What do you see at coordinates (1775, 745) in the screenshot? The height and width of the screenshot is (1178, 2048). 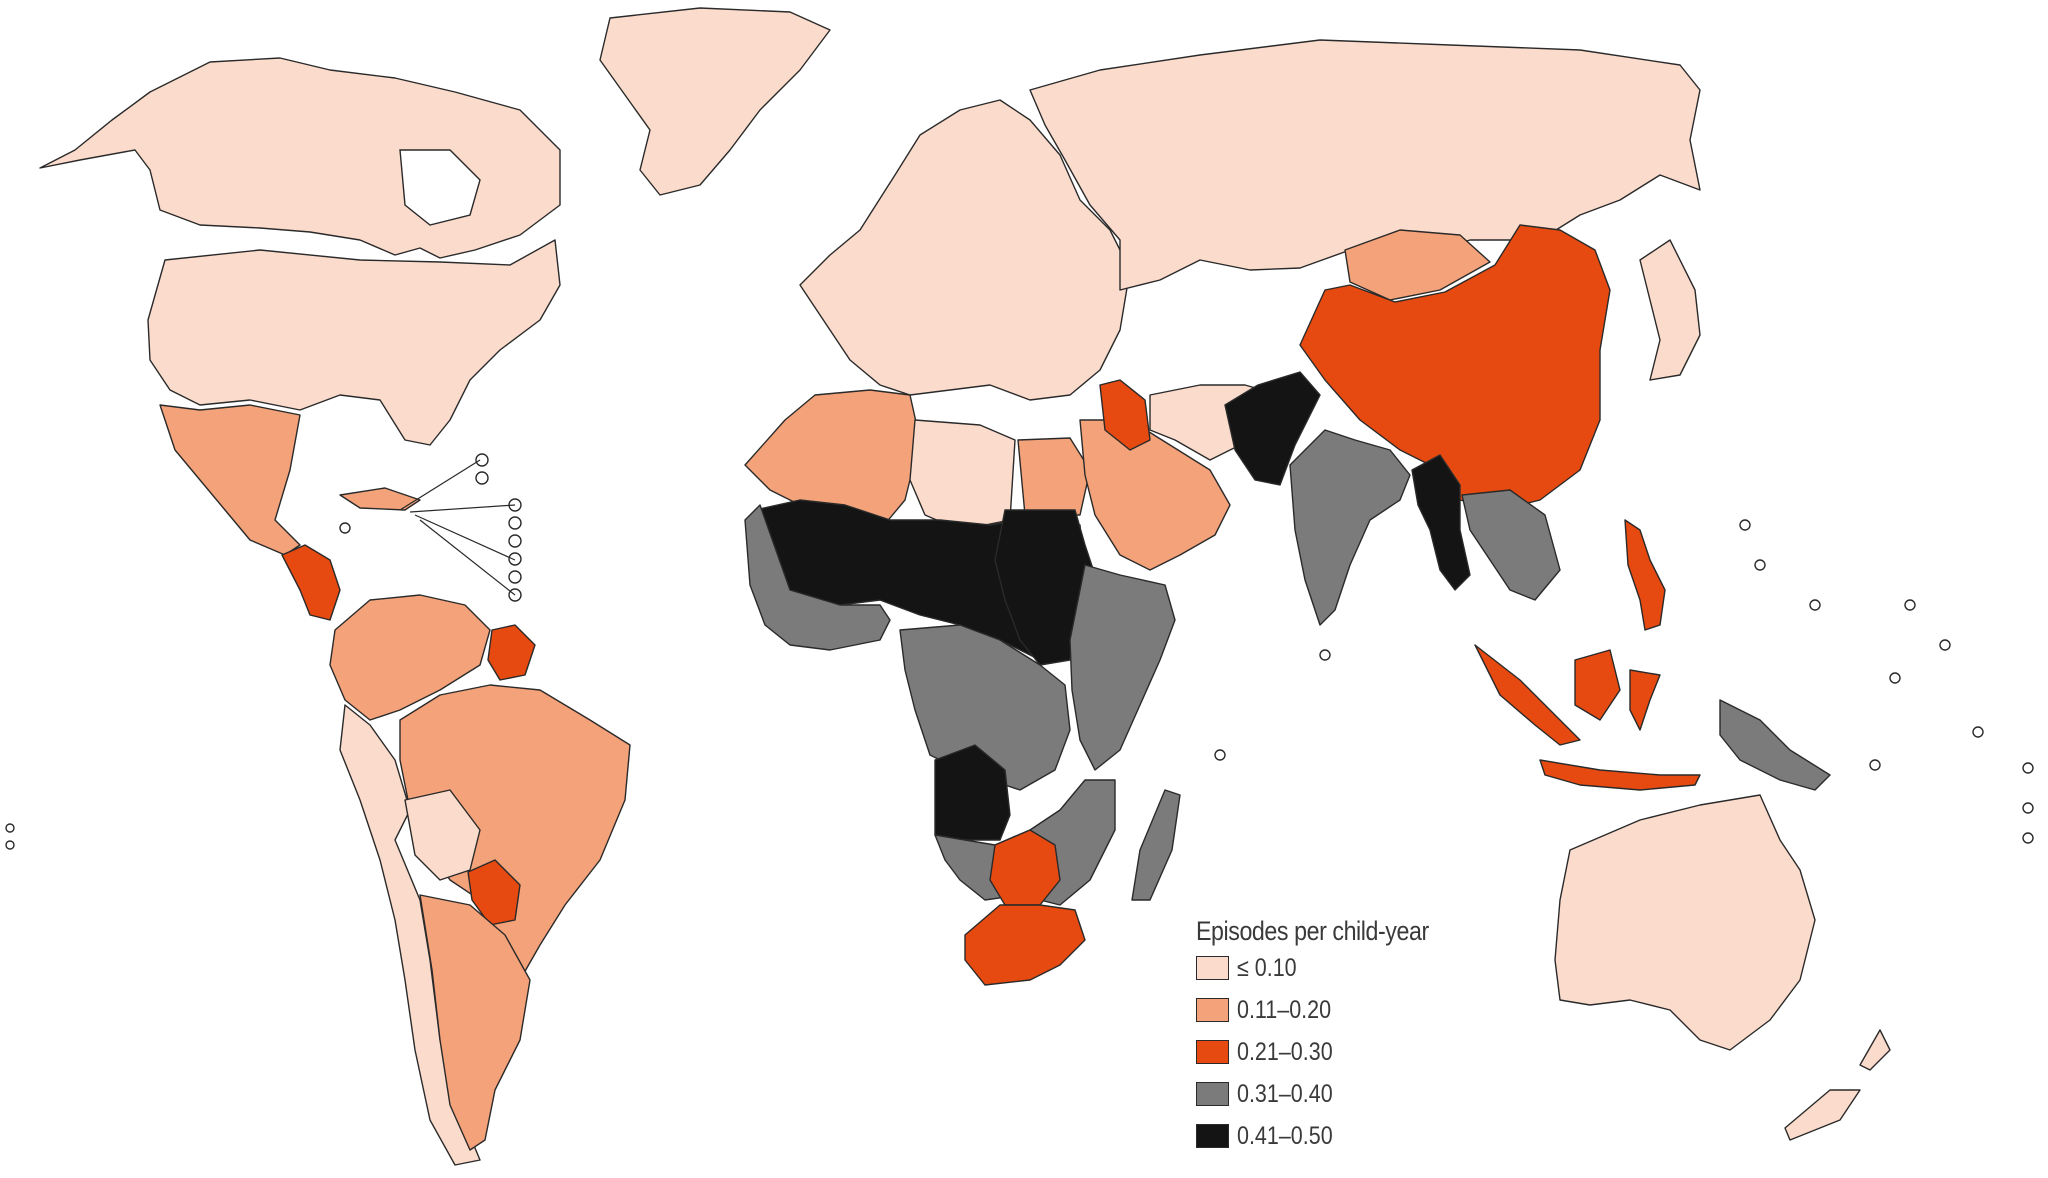 I see `region-papua-new-guinea` at bounding box center [1775, 745].